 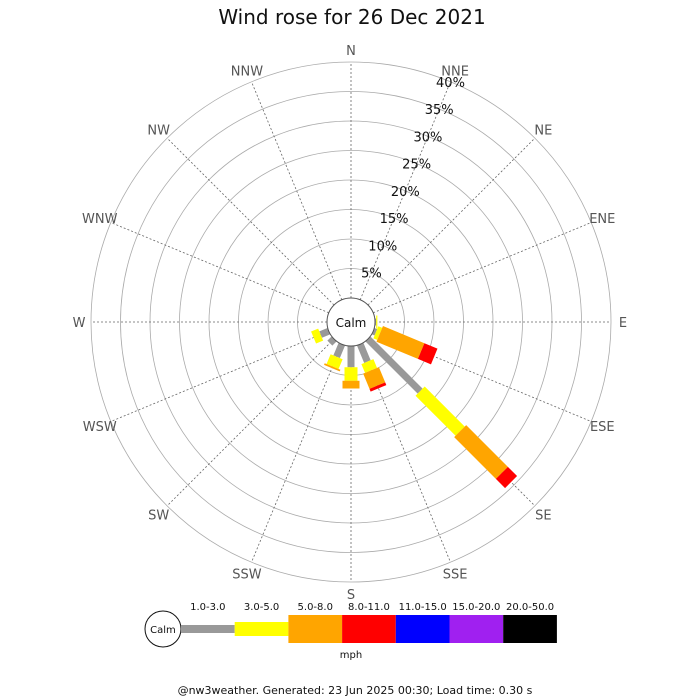 I want to click on direction-label-nne: NNE, so click(x=455, y=72).